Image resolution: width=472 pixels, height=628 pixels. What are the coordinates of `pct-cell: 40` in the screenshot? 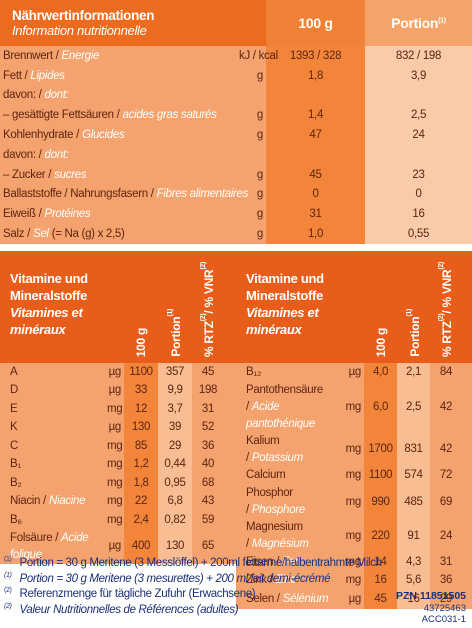 It's located at (208, 464).